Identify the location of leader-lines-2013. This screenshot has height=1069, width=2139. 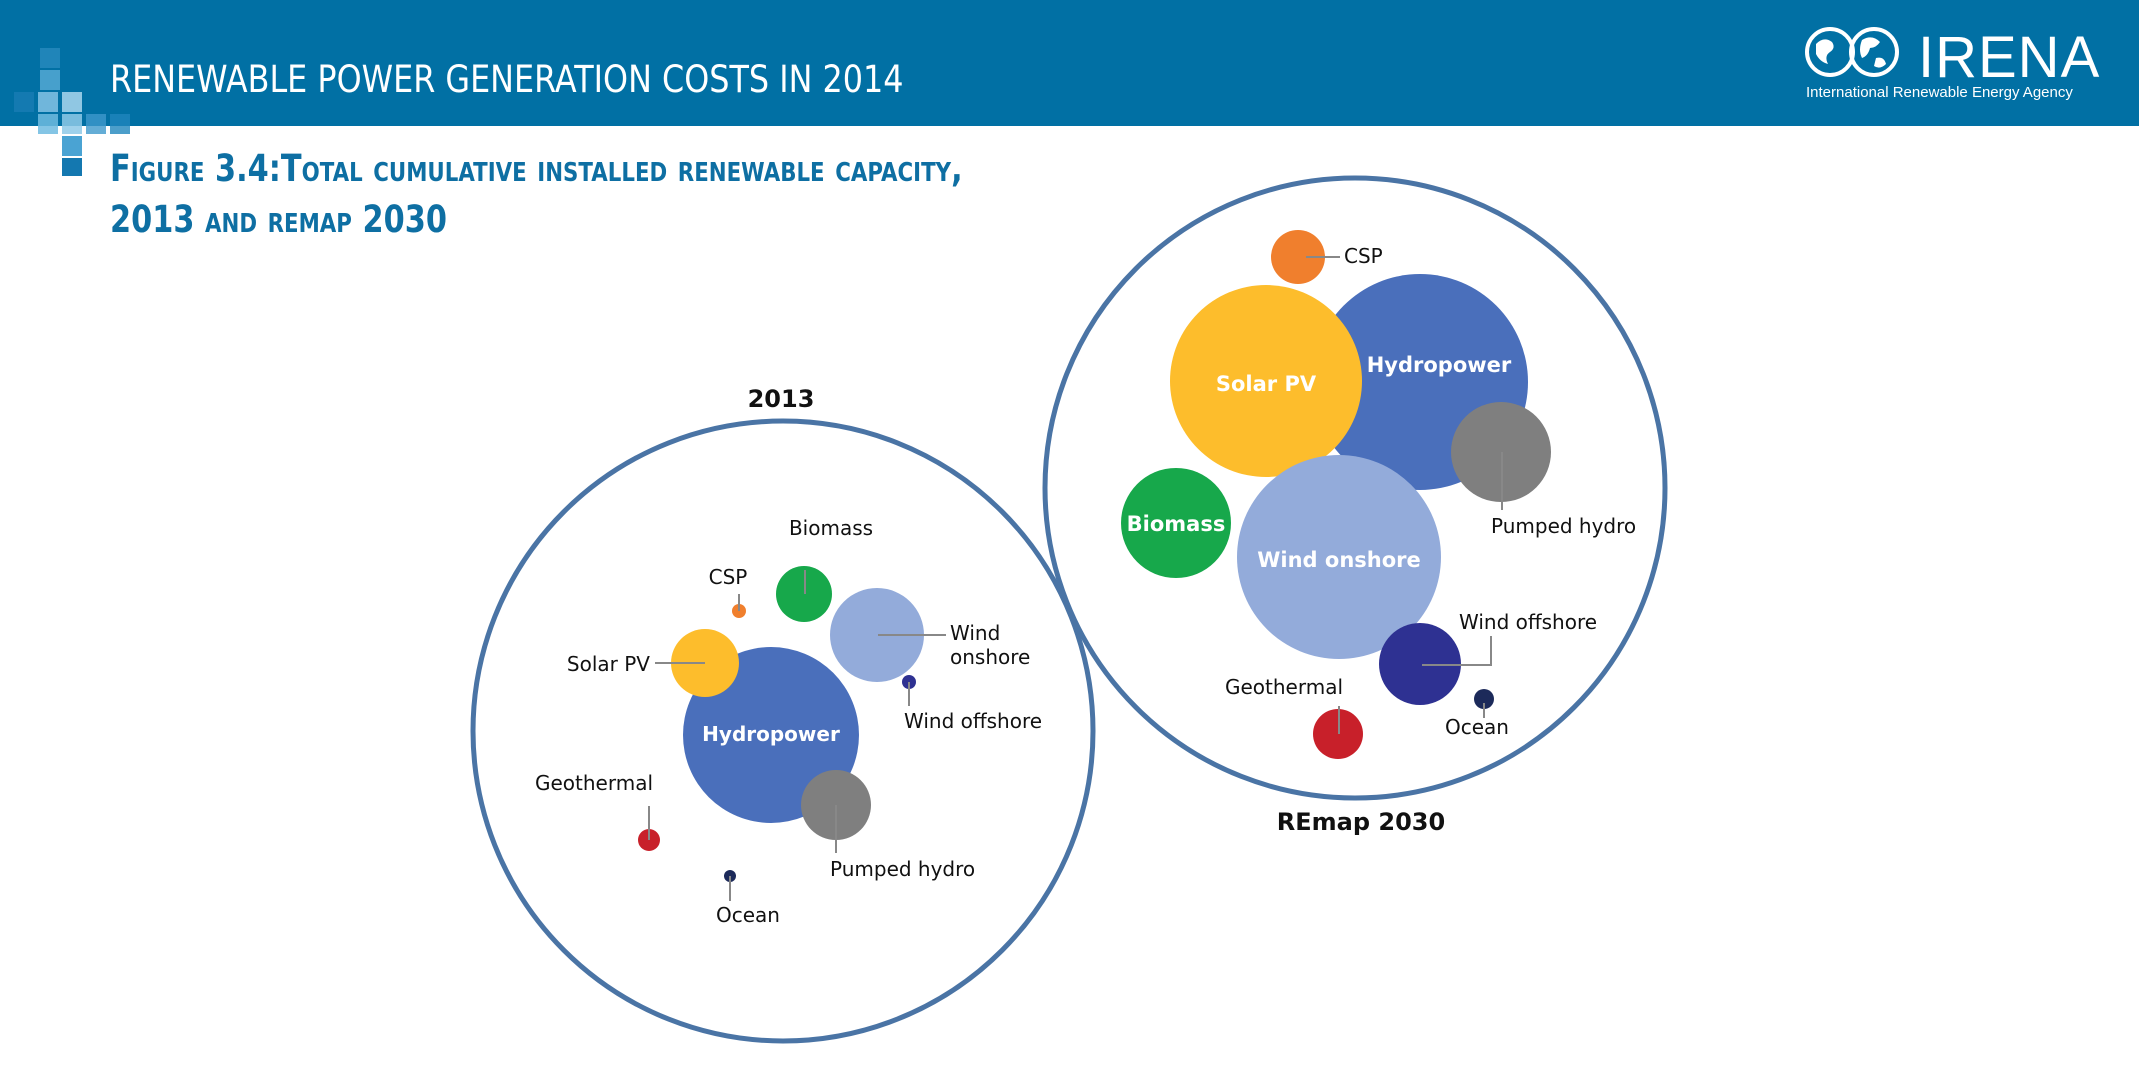
(797, 735).